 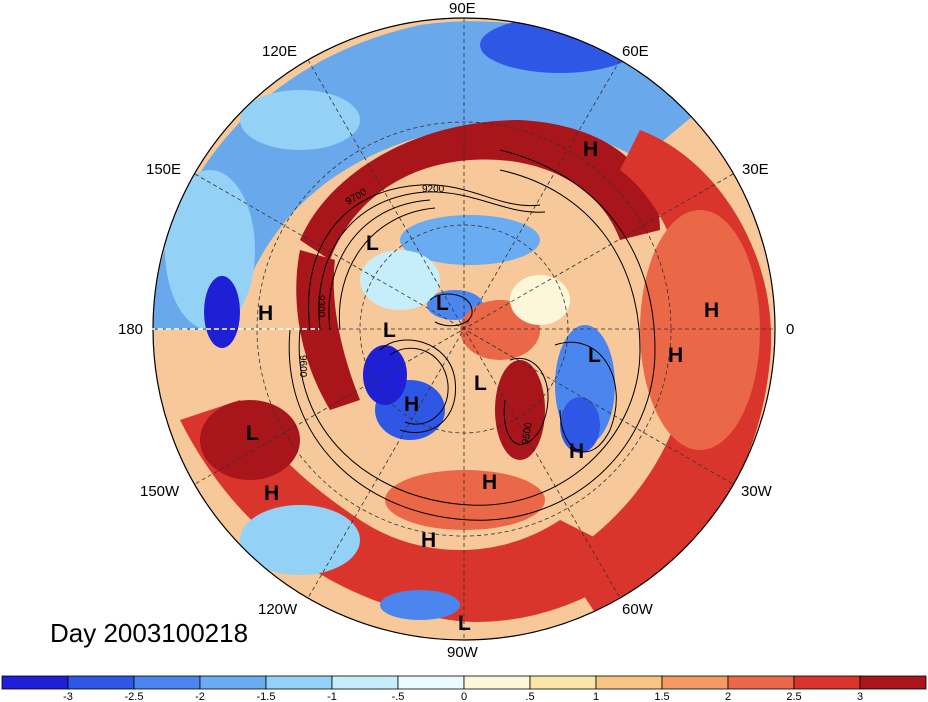 What do you see at coordinates (200, 696) in the screenshot?
I see `colorbar-tick-label: -2` at bounding box center [200, 696].